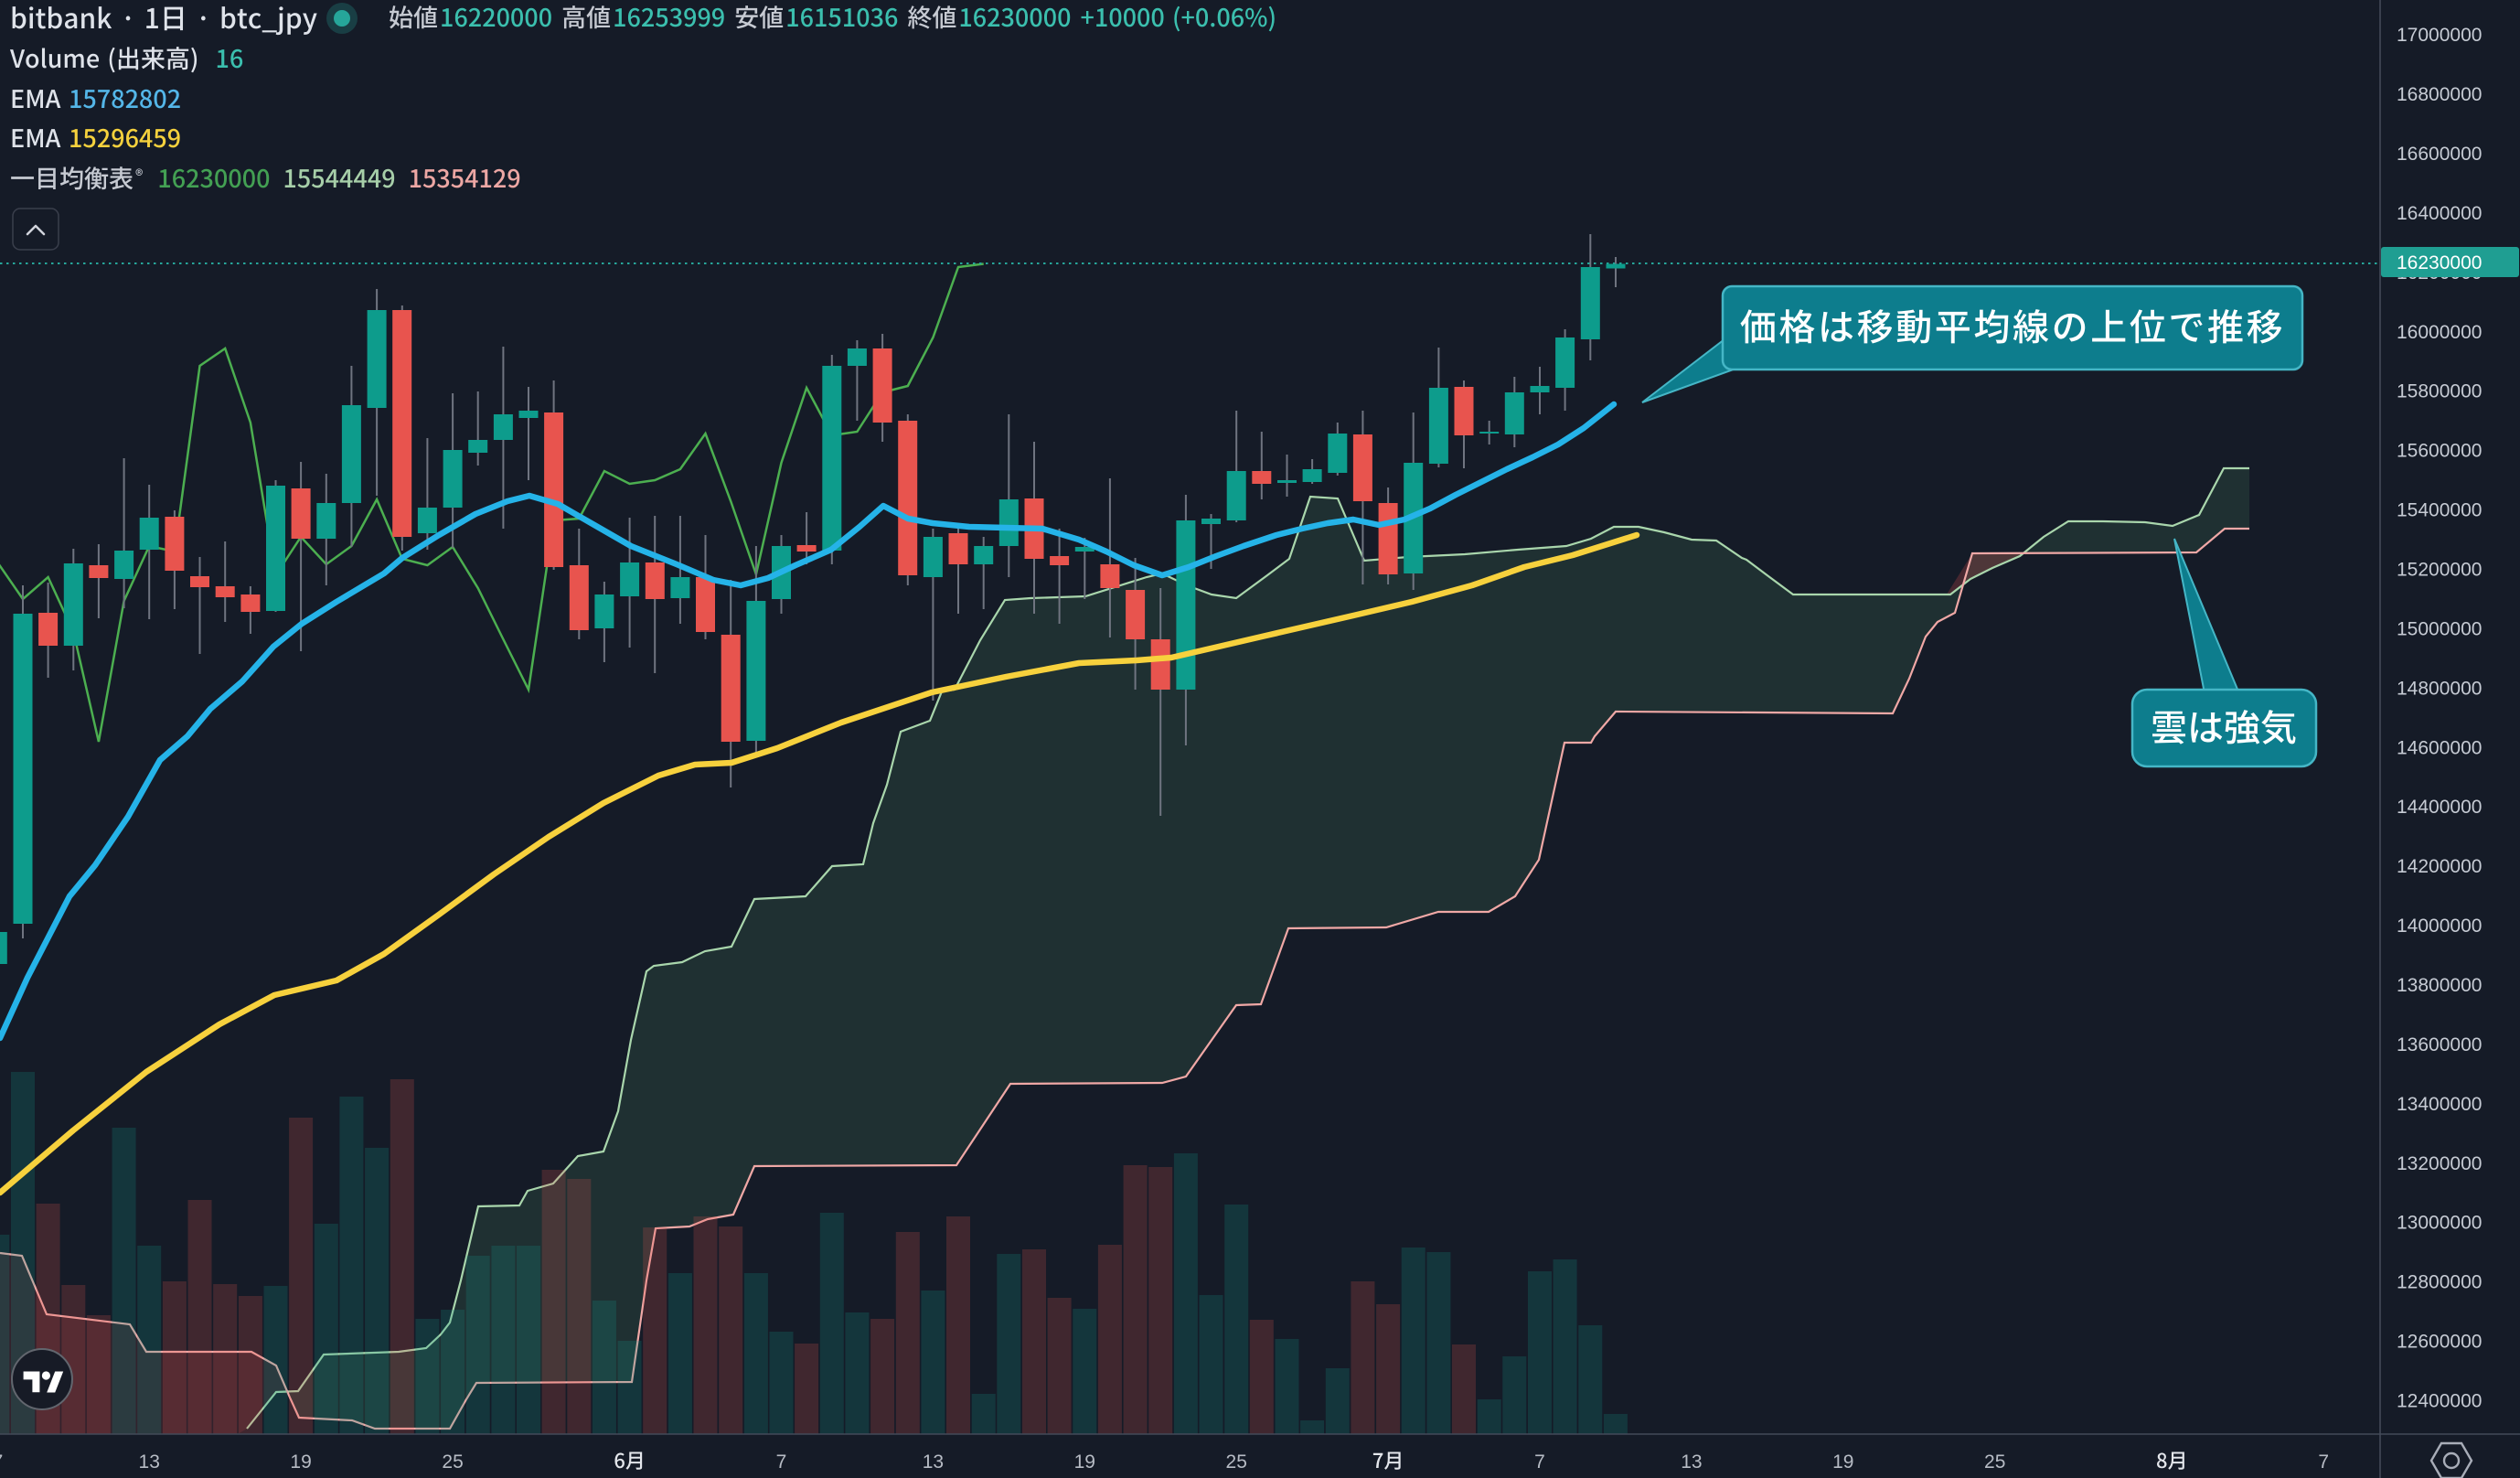 The image size is (2520, 1478). What do you see at coordinates (2439, 570) in the screenshot?
I see `svg-text: 15200000` at bounding box center [2439, 570].